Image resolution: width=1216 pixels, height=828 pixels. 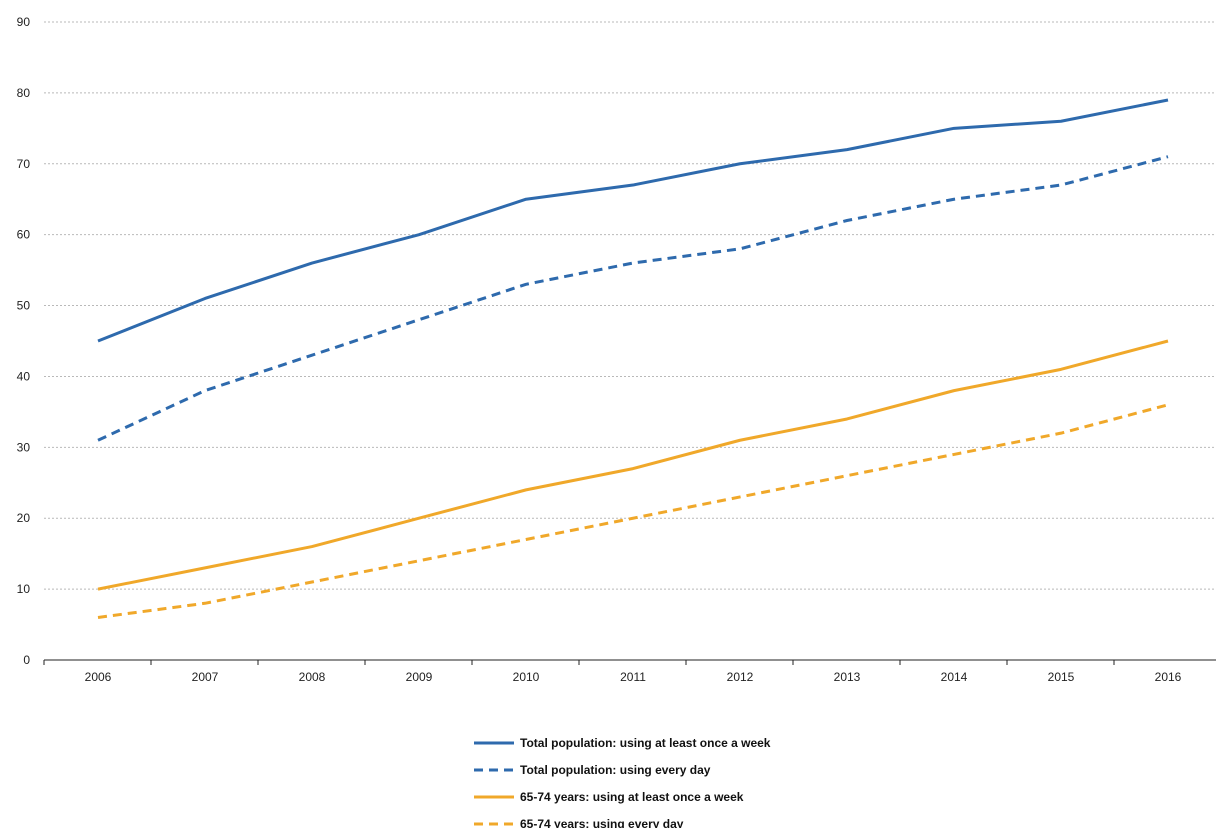 I want to click on x-tick-label: 2006, so click(x=98, y=677).